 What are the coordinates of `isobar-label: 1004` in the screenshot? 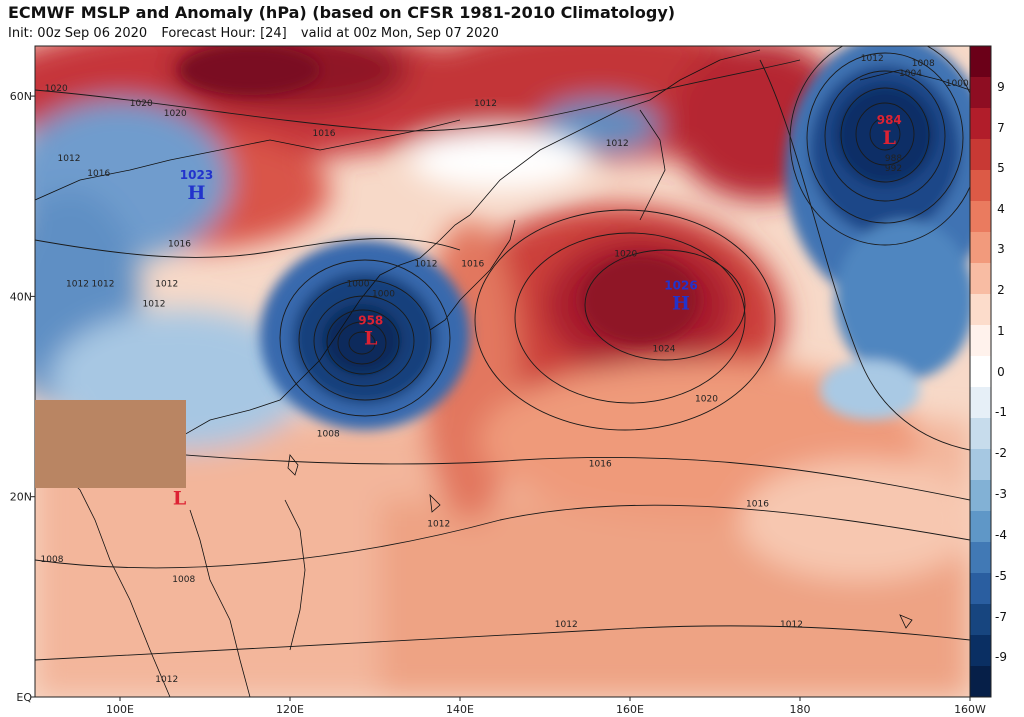 It's located at (910, 74).